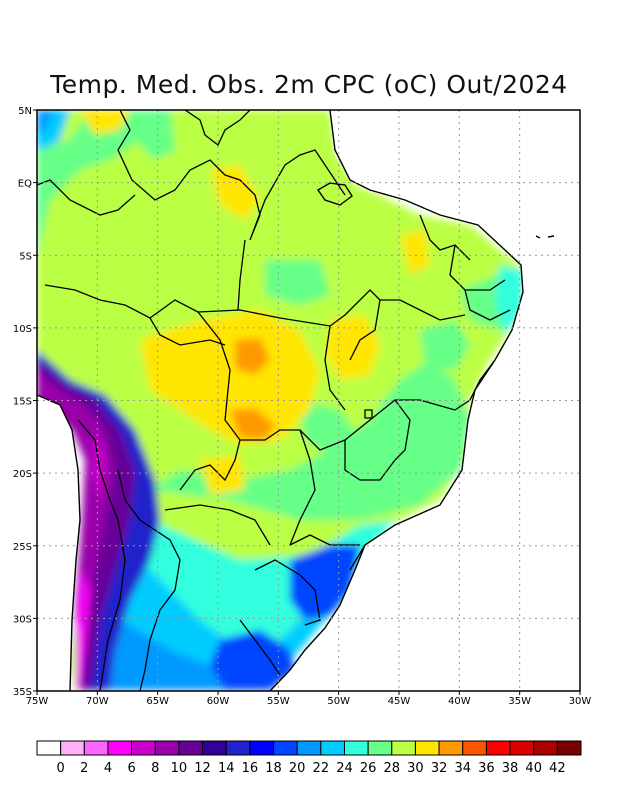 This screenshot has width=618, height=800. What do you see at coordinates (22, 402) in the screenshot?
I see `lat-label: 15S` at bounding box center [22, 402].